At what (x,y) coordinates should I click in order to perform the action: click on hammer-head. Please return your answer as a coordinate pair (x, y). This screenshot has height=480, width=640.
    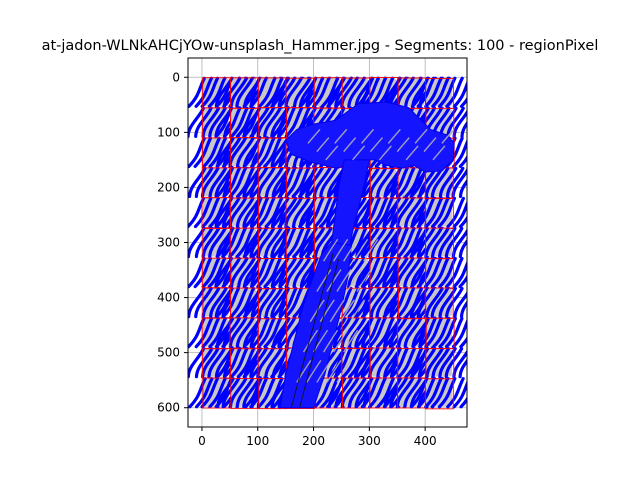
    Looking at the image, I should click on (370, 137).